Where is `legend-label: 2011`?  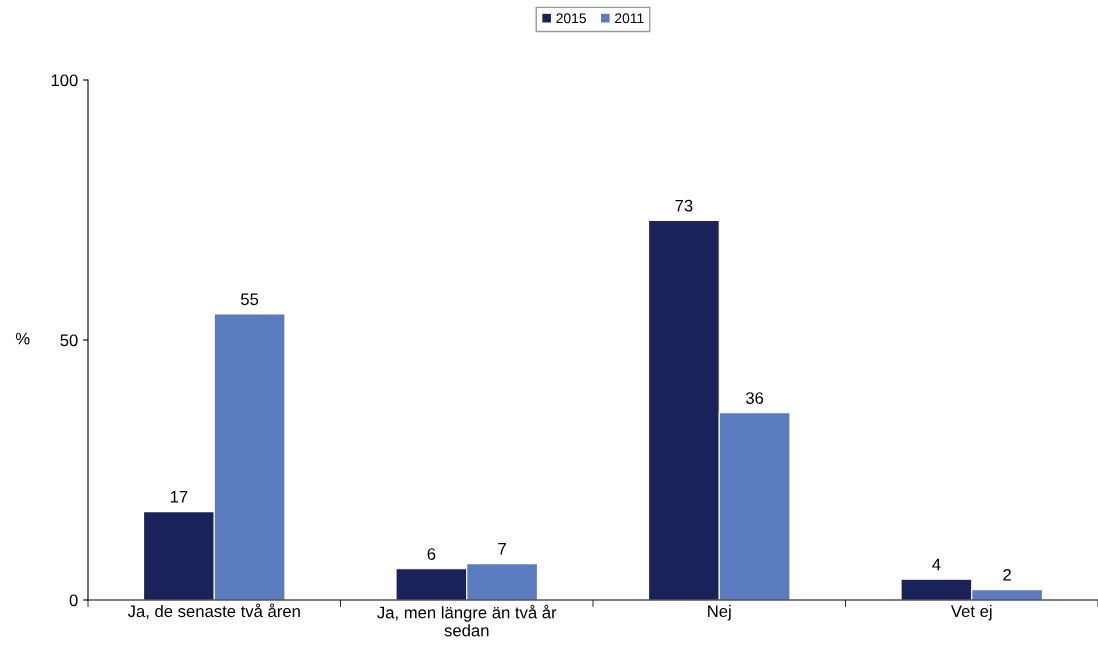
legend-label: 2011 is located at coordinates (629, 18).